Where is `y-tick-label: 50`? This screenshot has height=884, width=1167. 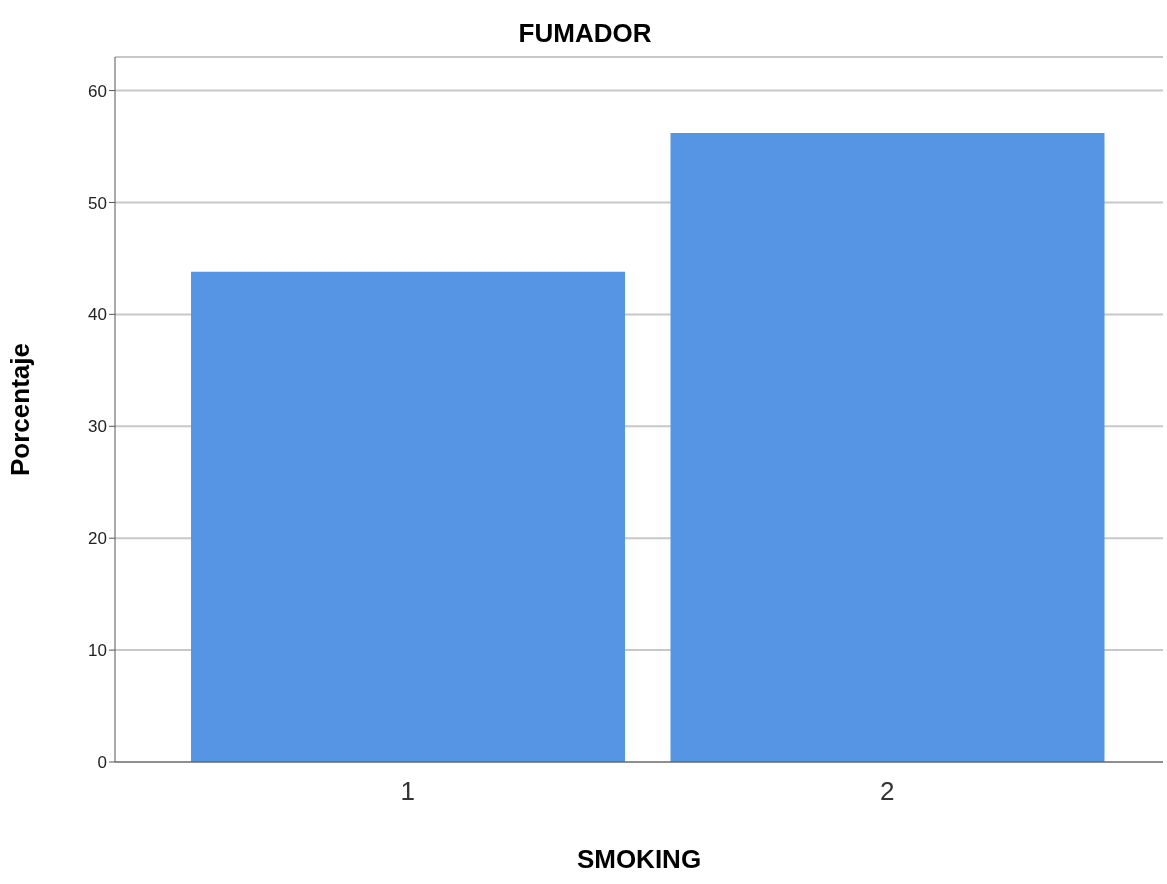
y-tick-label: 50 is located at coordinates (97, 203).